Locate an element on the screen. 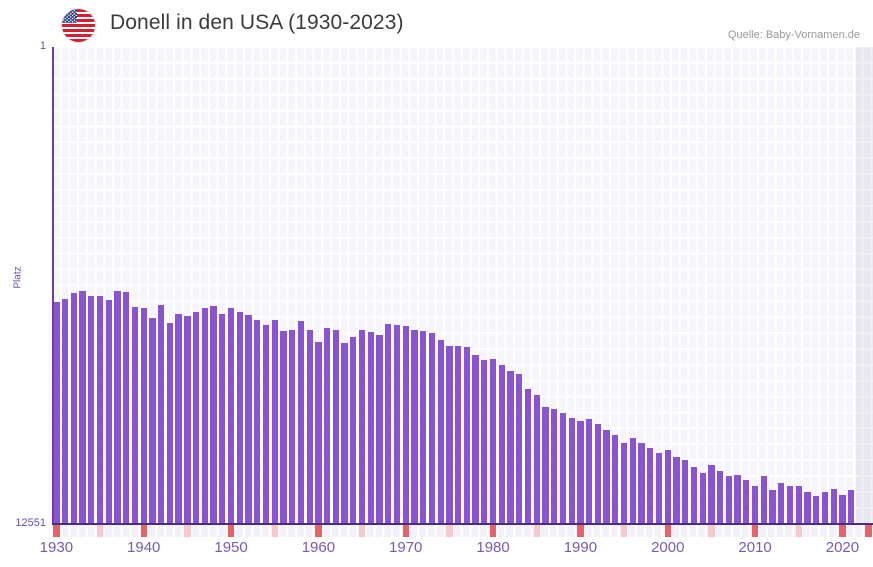  source-attribution: Quelle: Baby-Vornamen.de is located at coordinates (793, 35).